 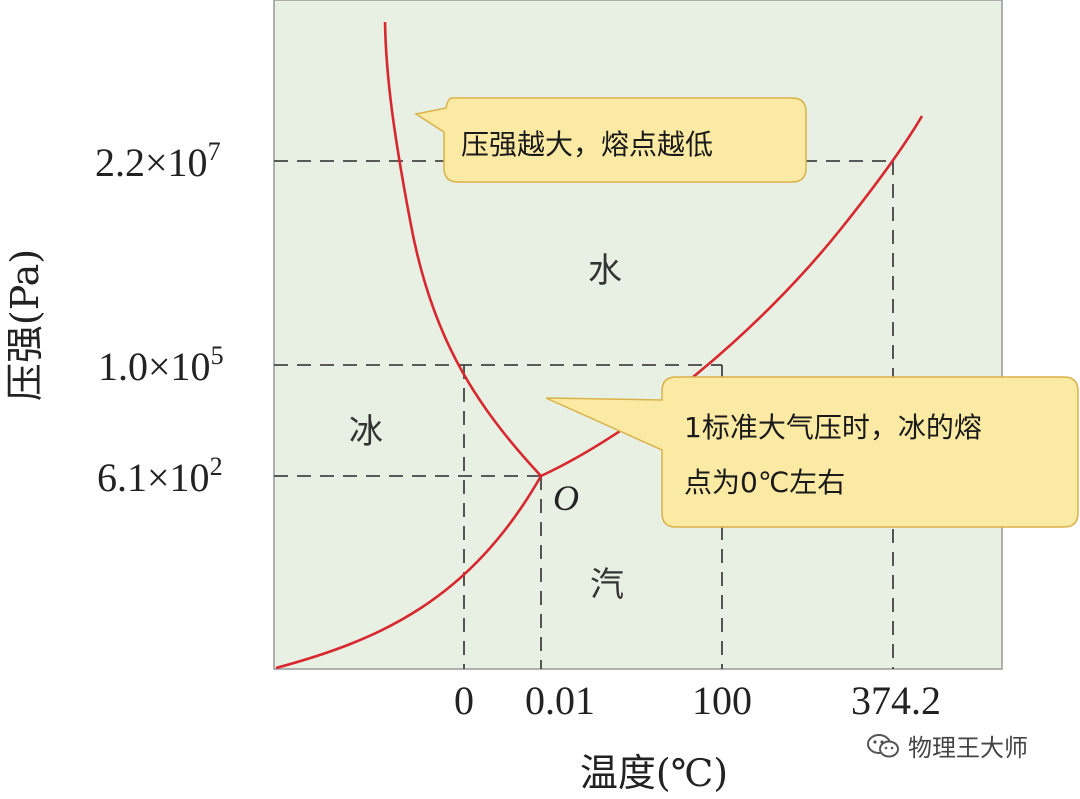 I want to click on callout-top-bubble, so click(x=610, y=140).